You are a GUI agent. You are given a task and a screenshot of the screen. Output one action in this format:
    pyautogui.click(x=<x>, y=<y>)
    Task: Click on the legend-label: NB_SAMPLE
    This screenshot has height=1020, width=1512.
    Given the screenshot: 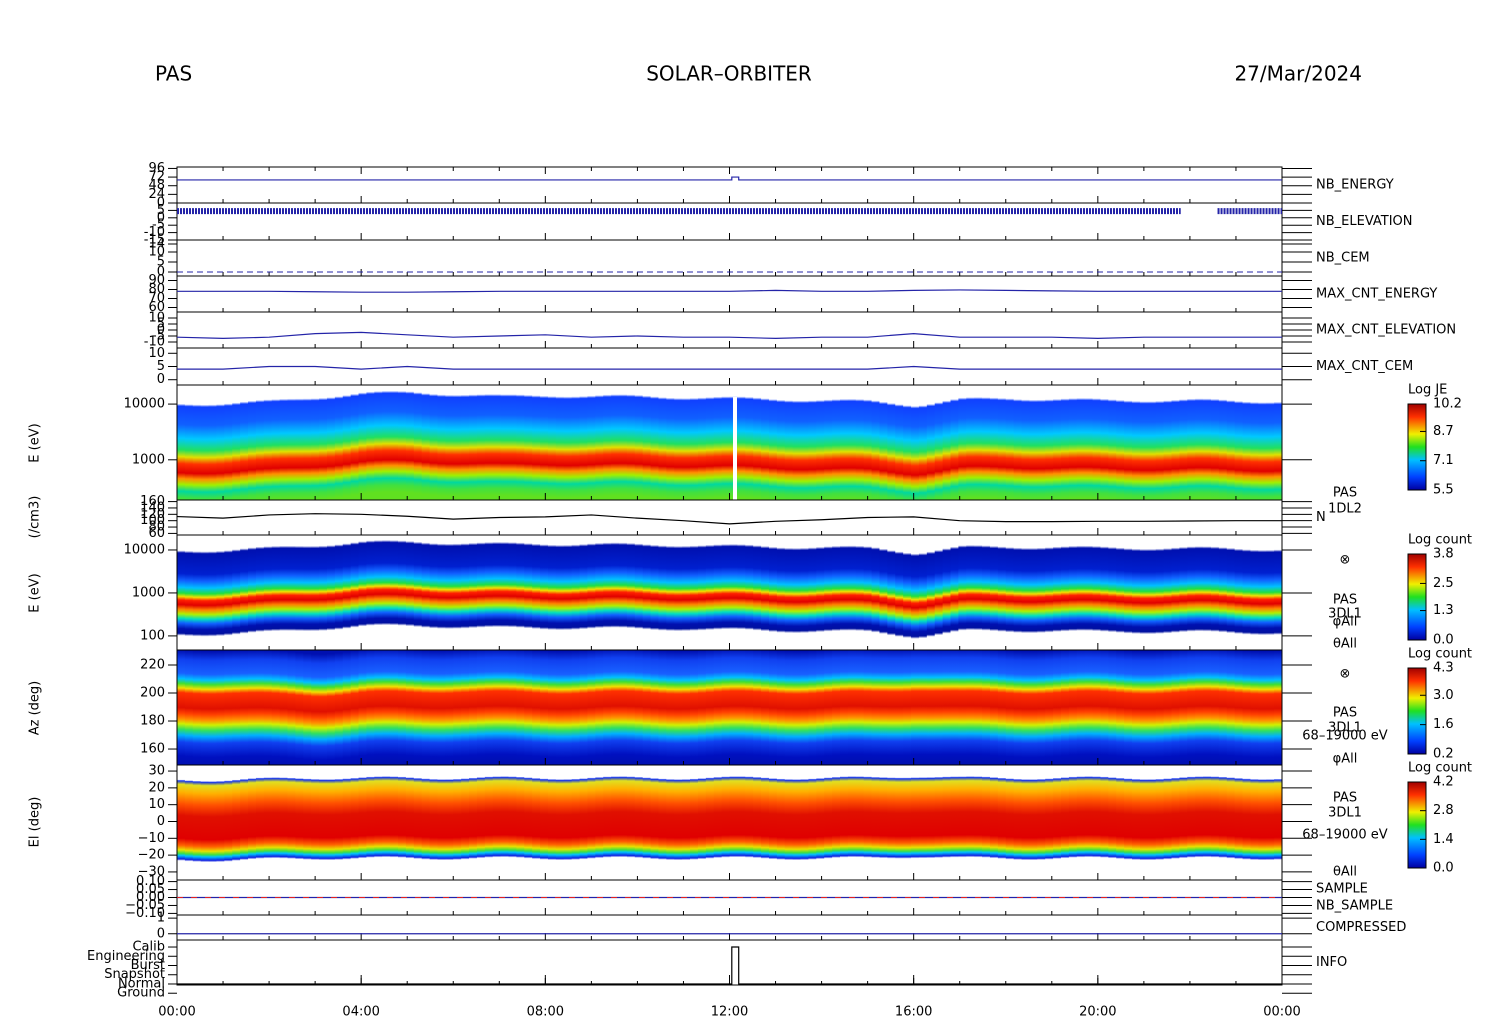 What is the action you would take?
    pyautogui.click(x=1354, y=906)
    